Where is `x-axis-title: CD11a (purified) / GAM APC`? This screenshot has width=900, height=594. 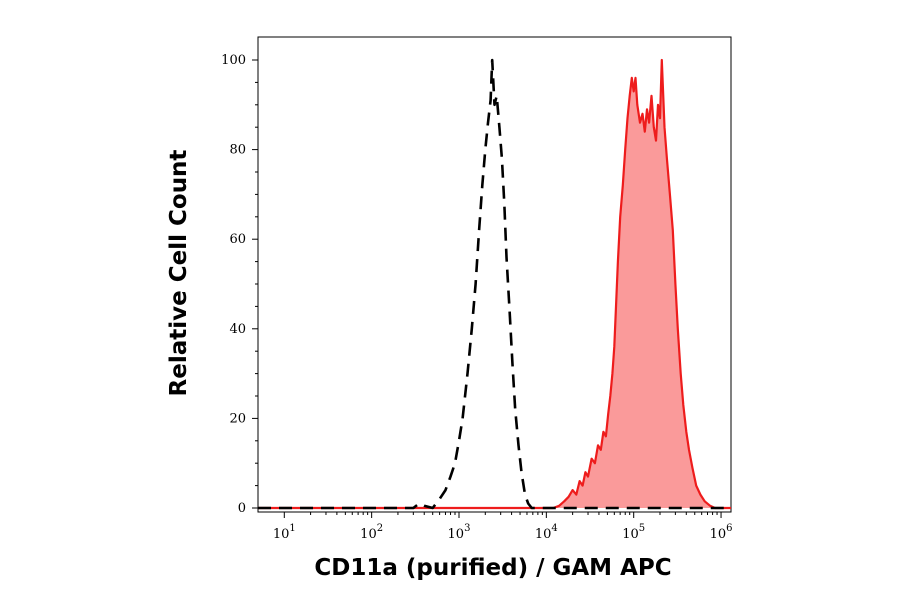
x-axis-title: CD11a (purified) / GAM APC is located at coordinates (492, 568).